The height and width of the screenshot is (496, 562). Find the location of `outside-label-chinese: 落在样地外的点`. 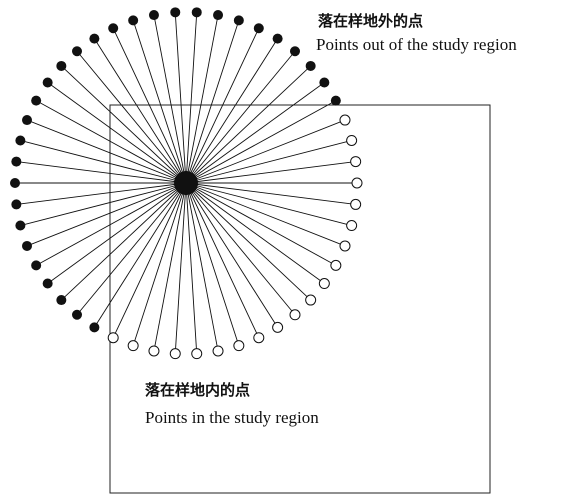

outside-label-chinese: 落在样地外的点 is located at coordinates (370, 21).